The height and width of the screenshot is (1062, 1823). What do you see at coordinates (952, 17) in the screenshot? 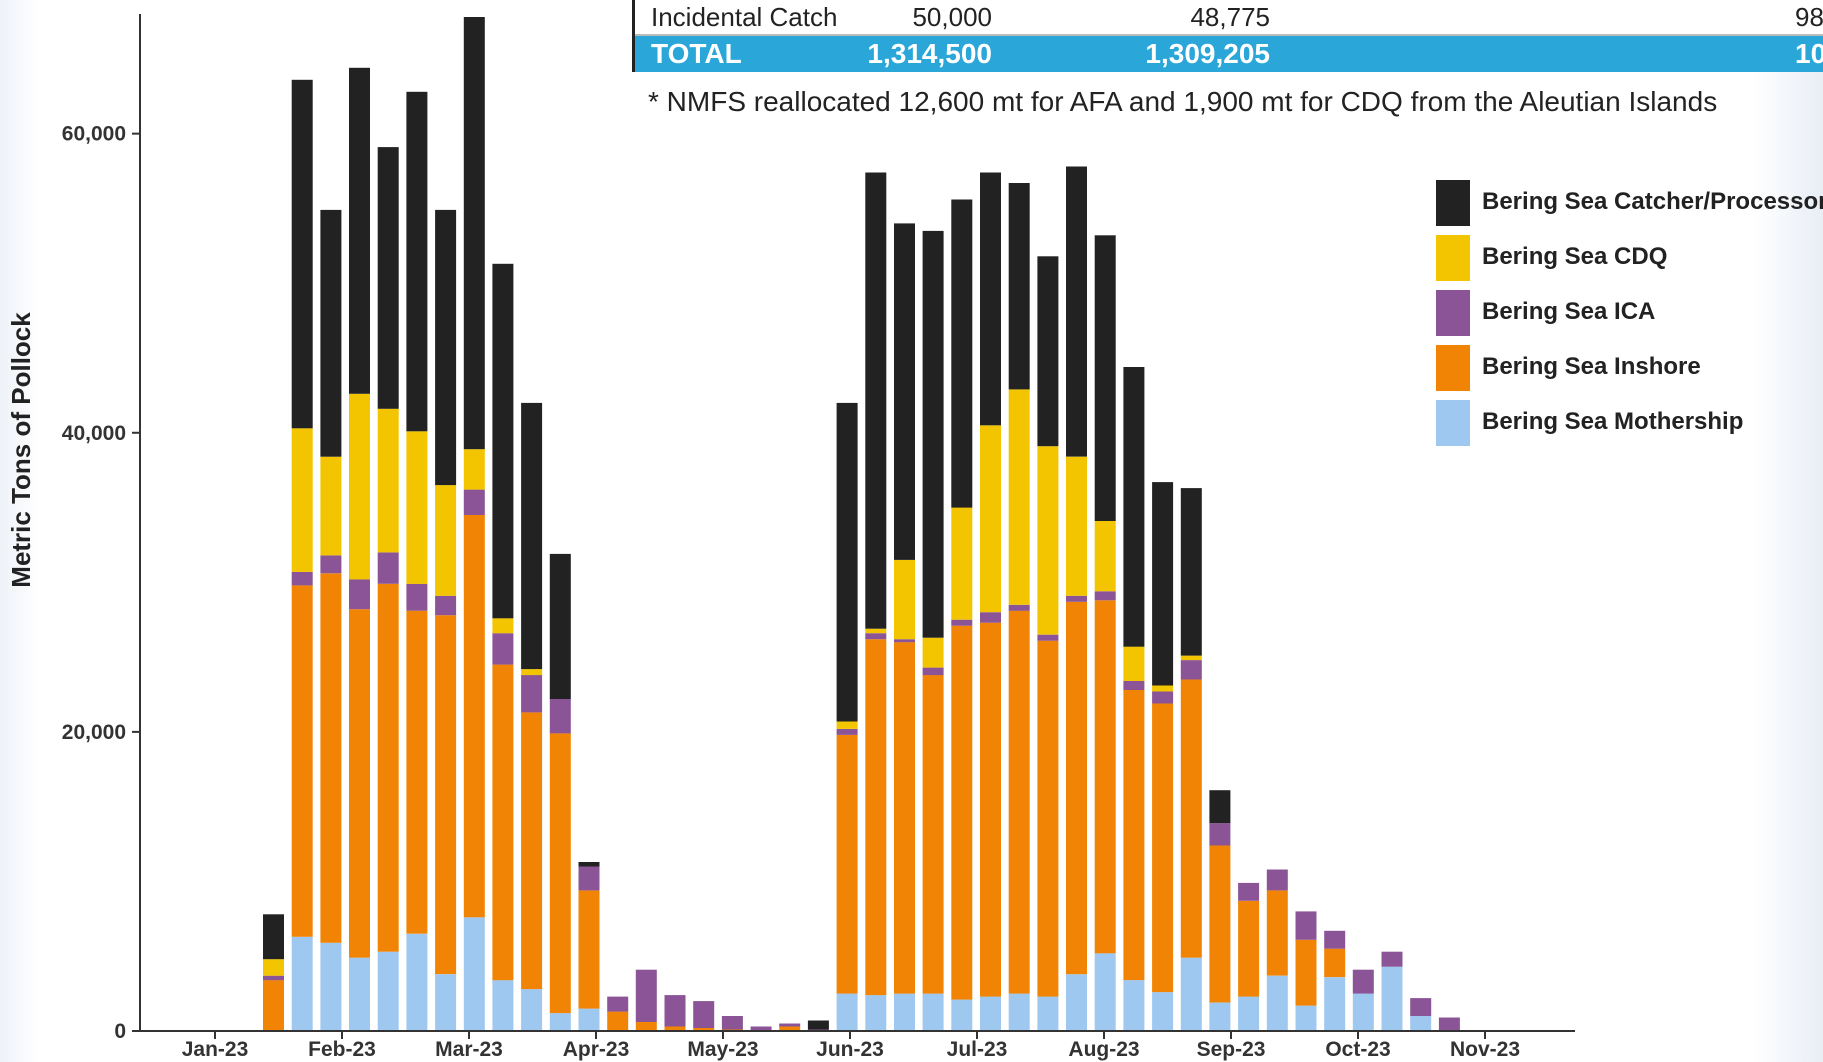
I see `row-value-1: 50,000` at bounding box center [952, 17].